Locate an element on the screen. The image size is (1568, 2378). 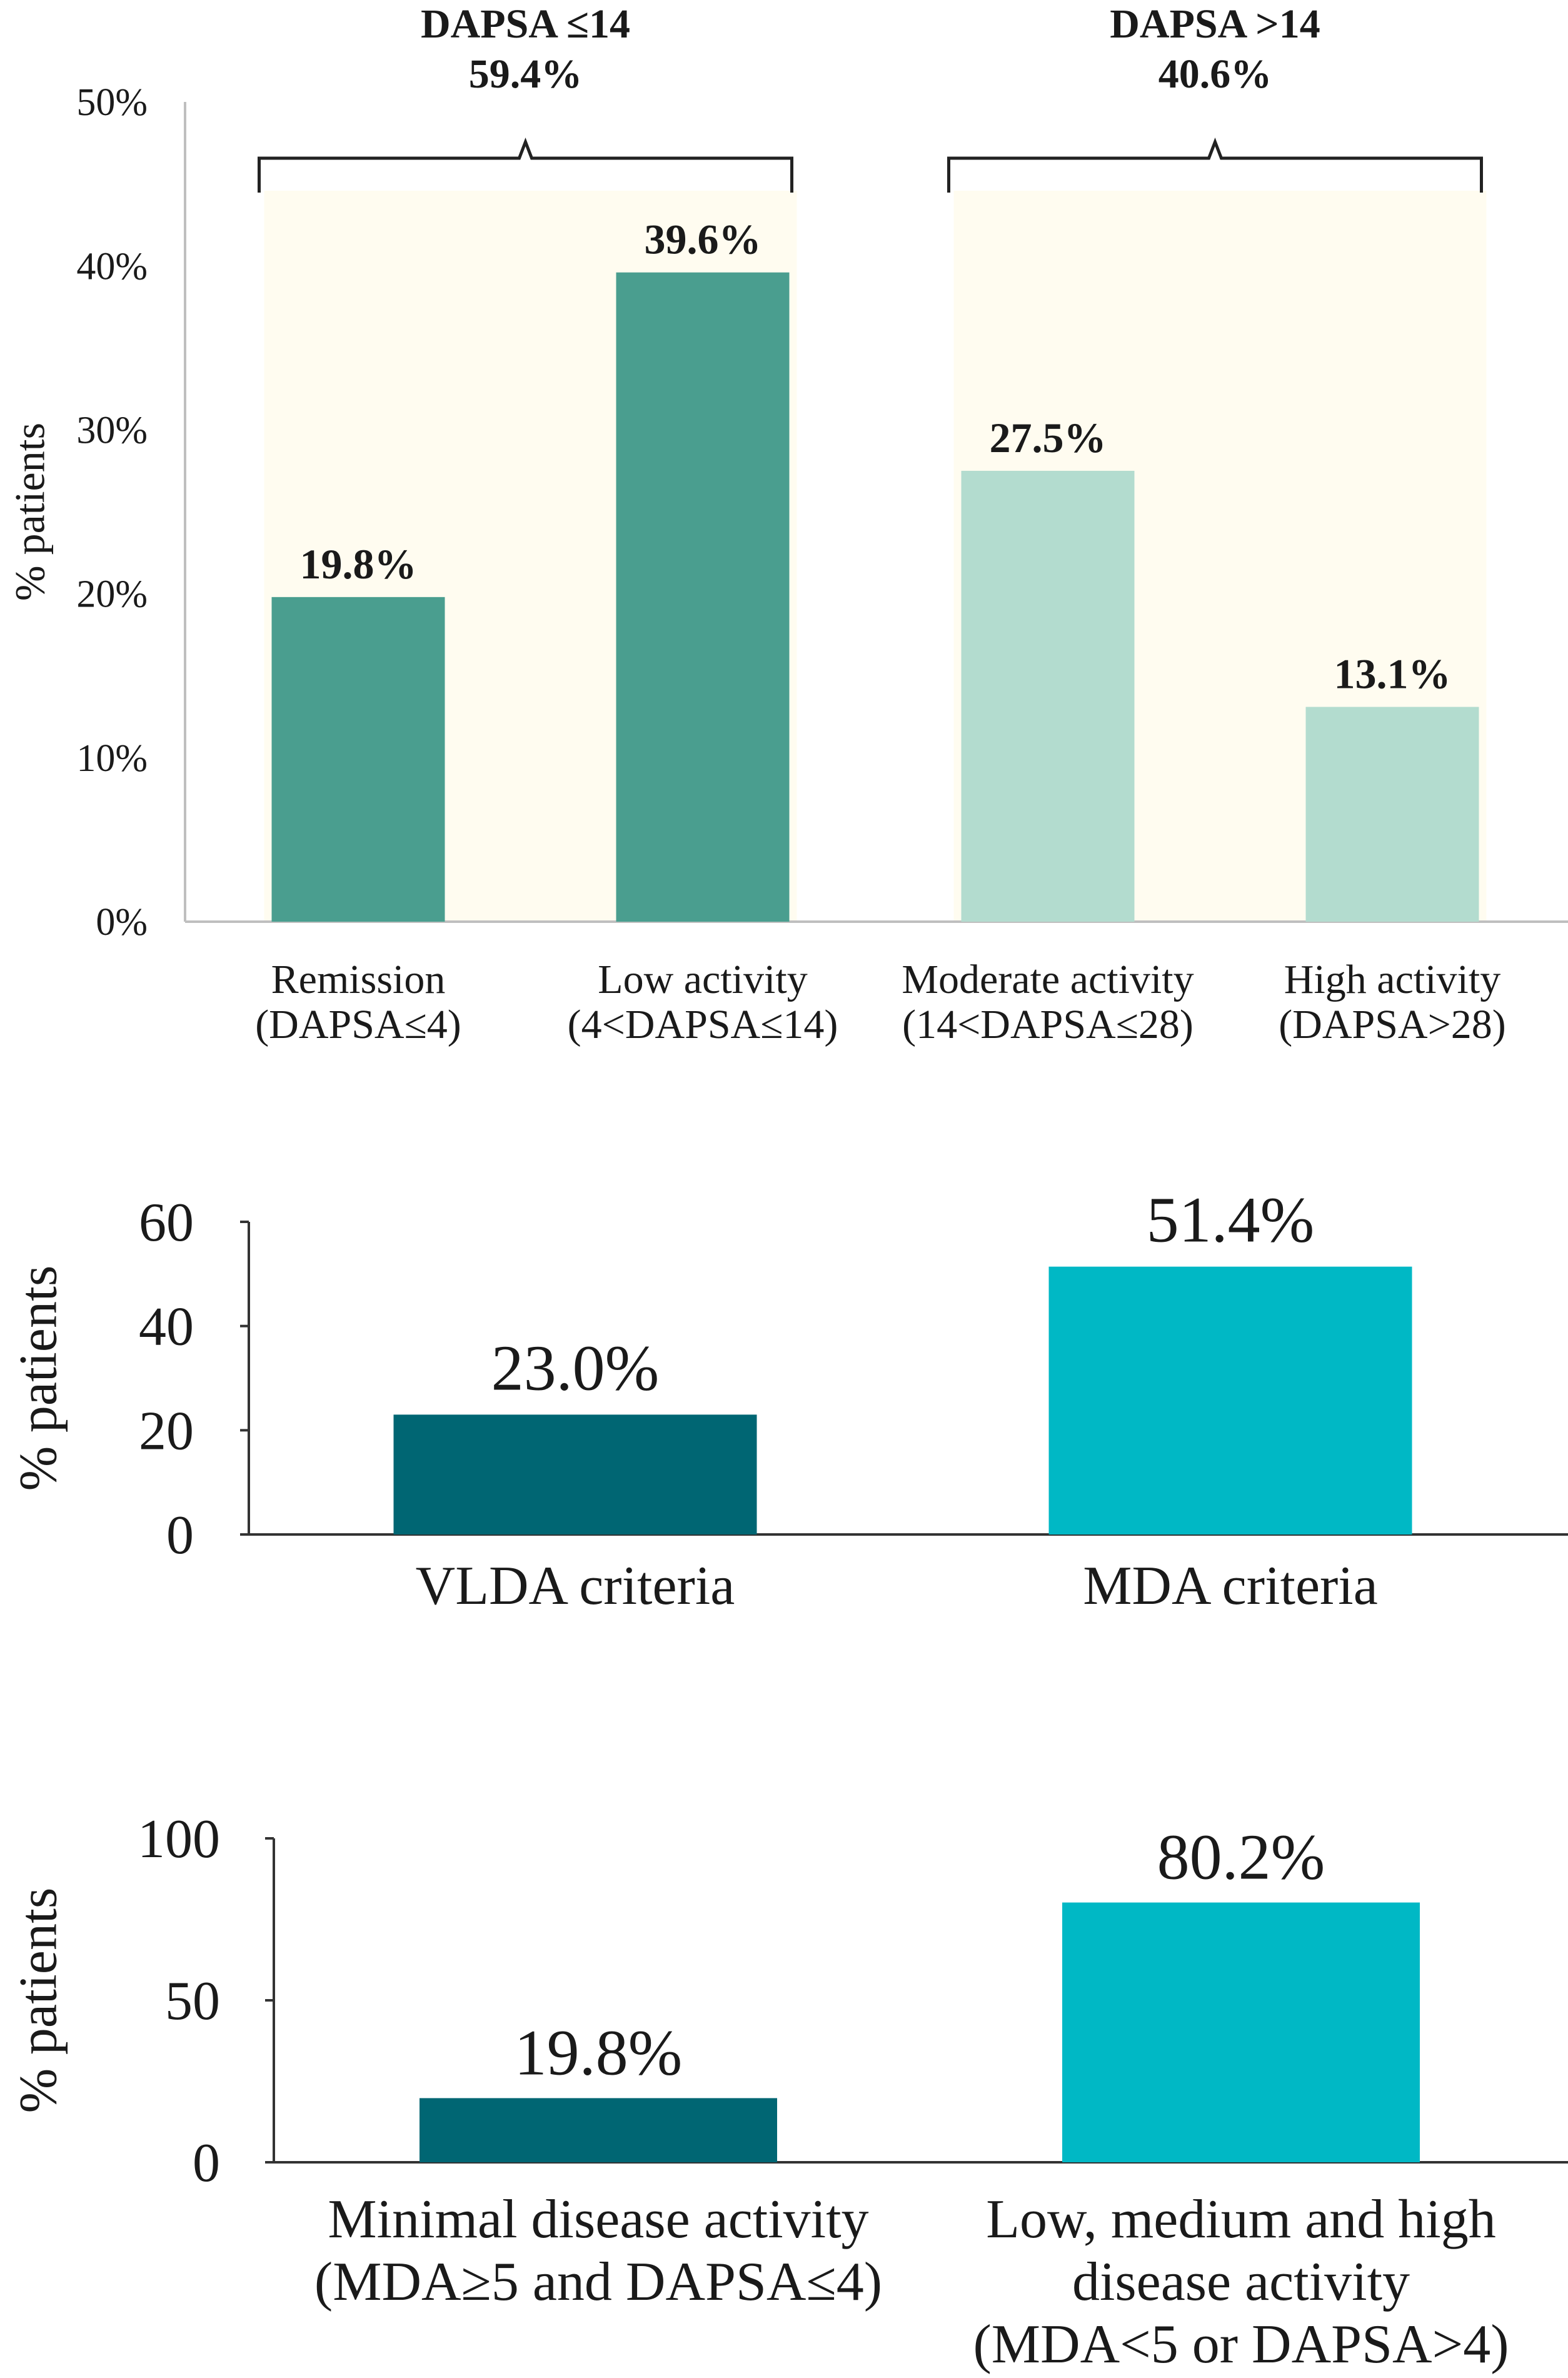
y-tick-label: 10% is located at coordinates (112, 758).